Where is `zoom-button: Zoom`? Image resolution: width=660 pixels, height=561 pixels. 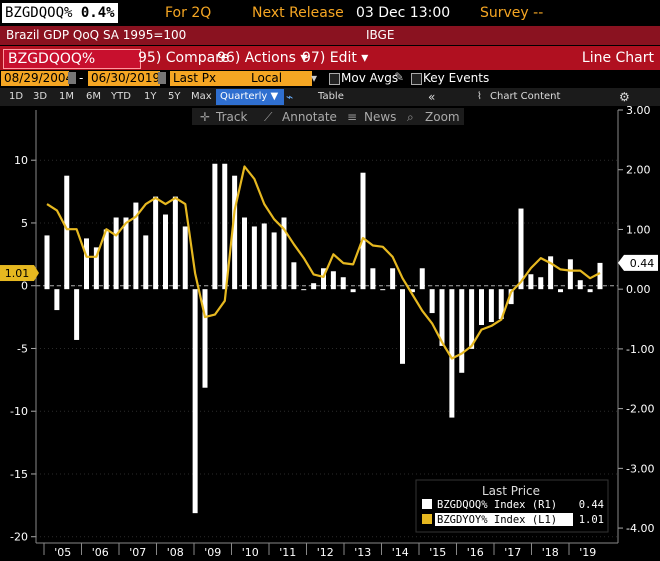 zoom-button: Zoom is located at coordinates (442, 117).